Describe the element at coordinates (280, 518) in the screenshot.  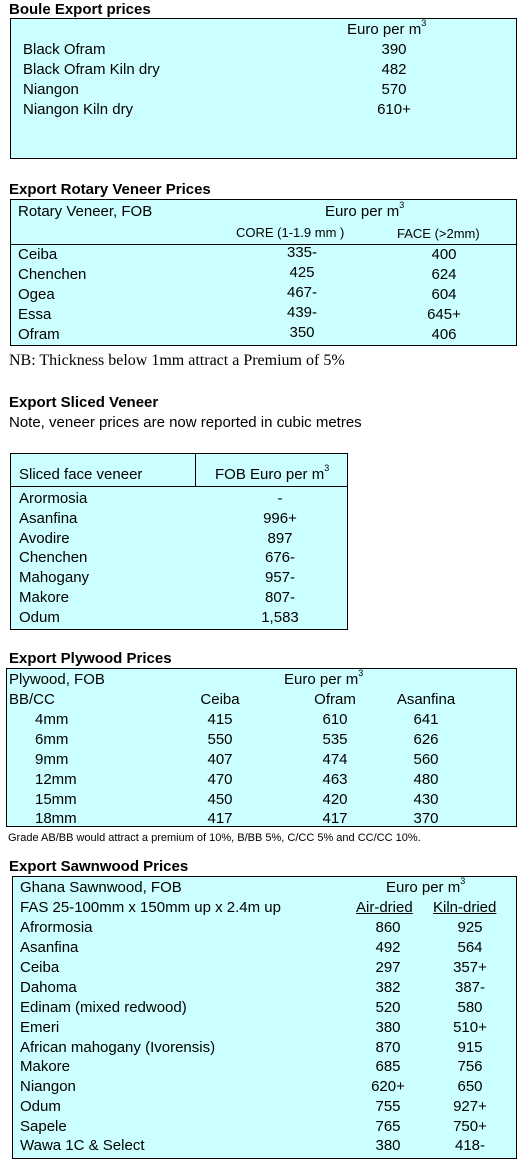
I see `sliced-row-value: 996+` at that location.